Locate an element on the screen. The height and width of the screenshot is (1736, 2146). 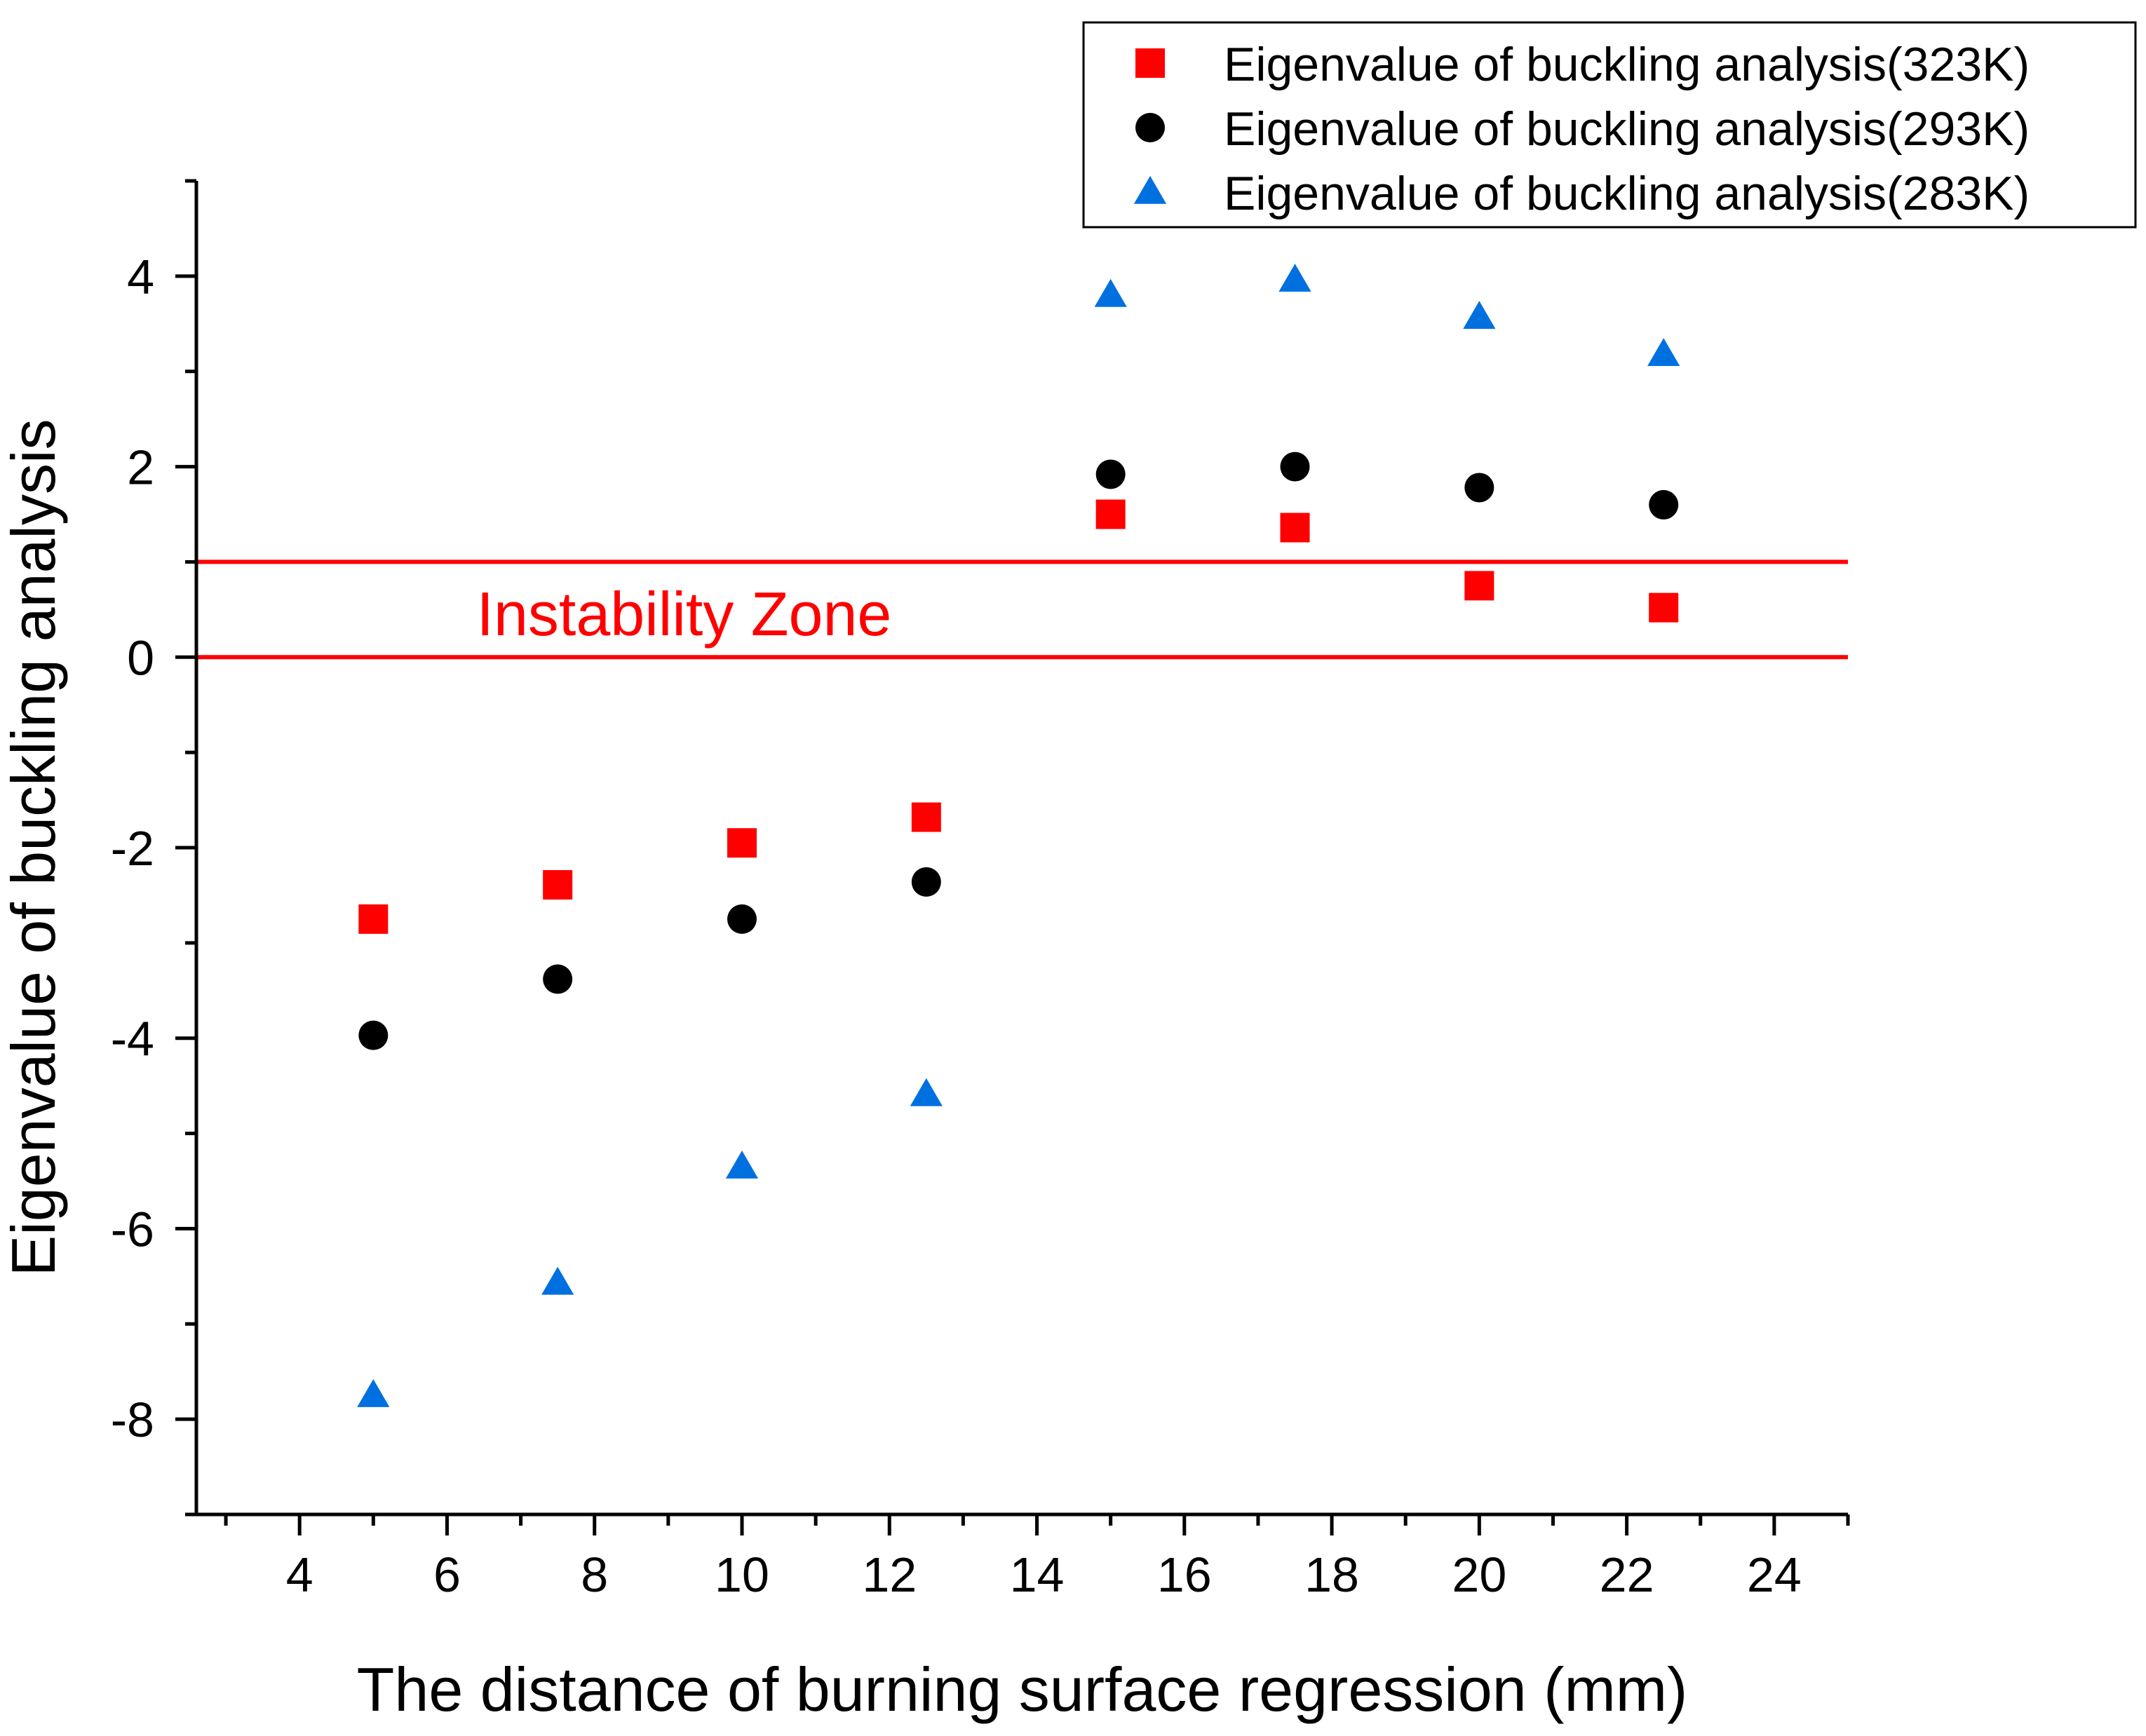
x-tick-label: 22 is located at coordinates (1627, 1575).